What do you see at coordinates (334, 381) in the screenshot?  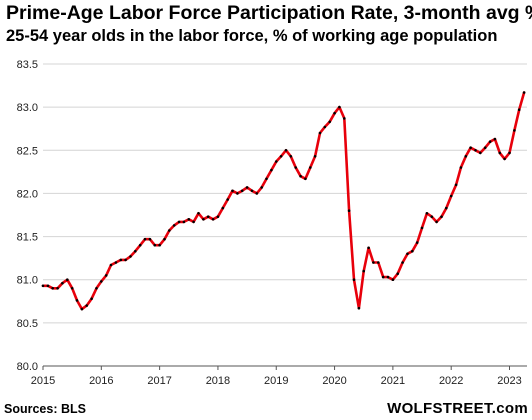 I see `x-tick-label: 2020` at bounding box center [334, 381].